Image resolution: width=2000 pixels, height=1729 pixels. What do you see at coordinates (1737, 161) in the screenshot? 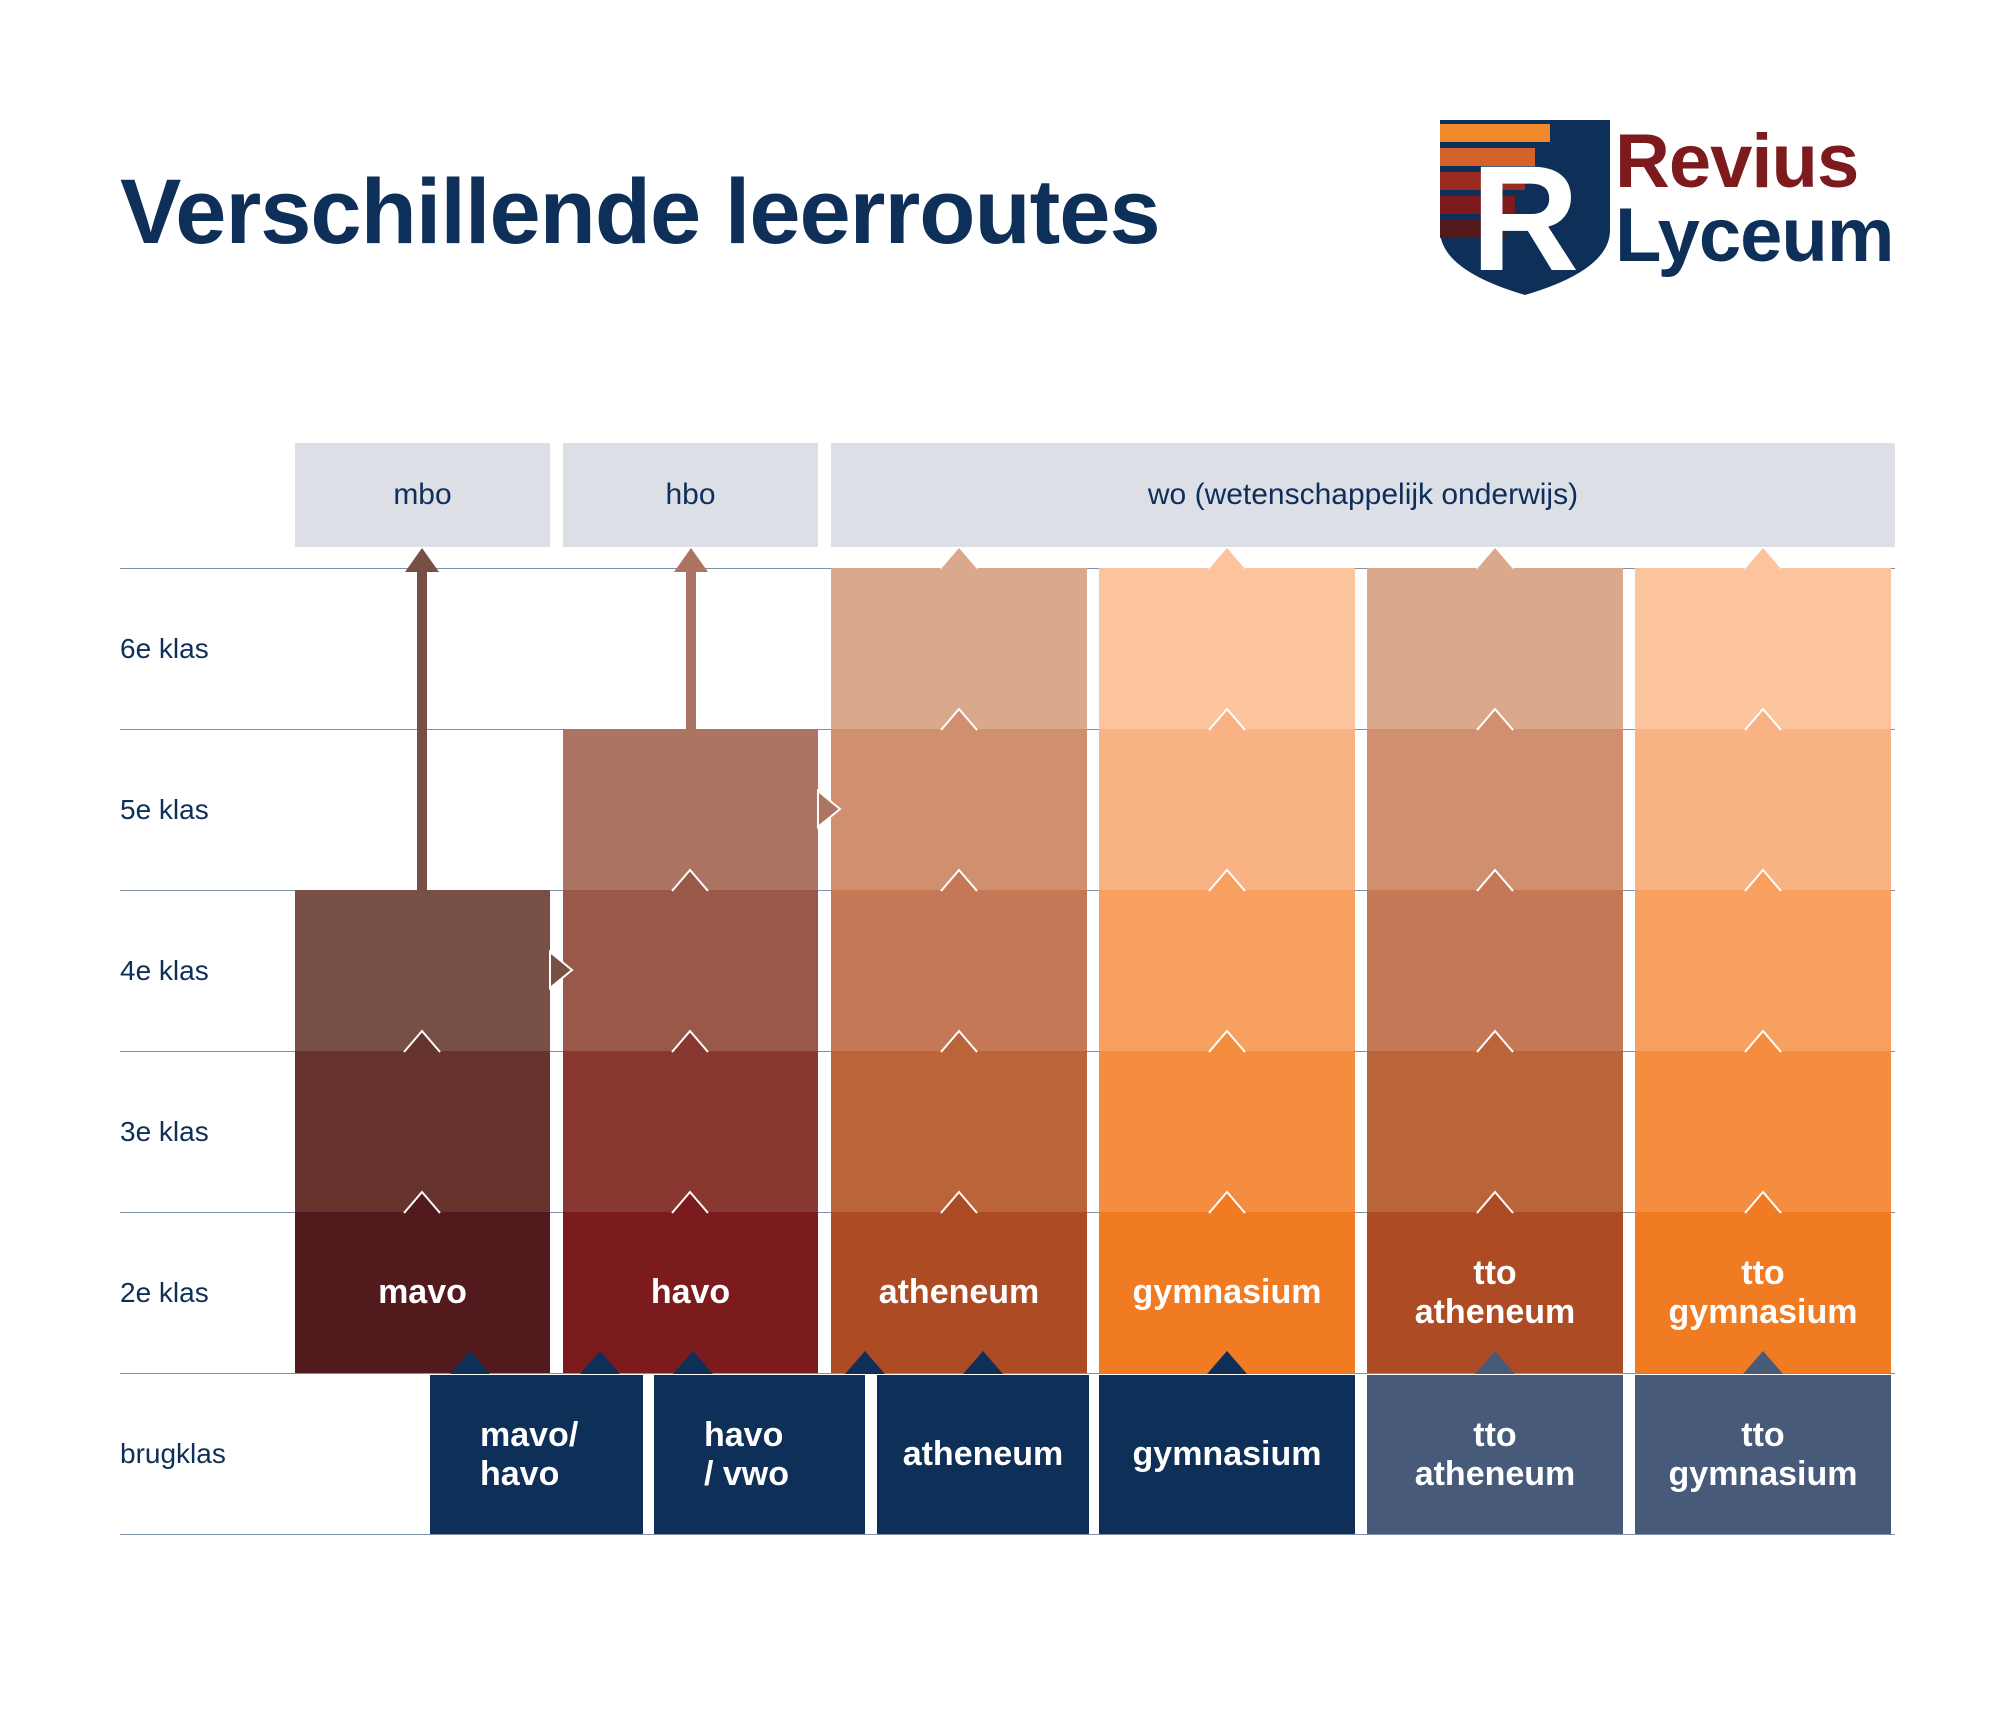
I see `logo-text-revius: Revius` at bounding box center [1737, 161].